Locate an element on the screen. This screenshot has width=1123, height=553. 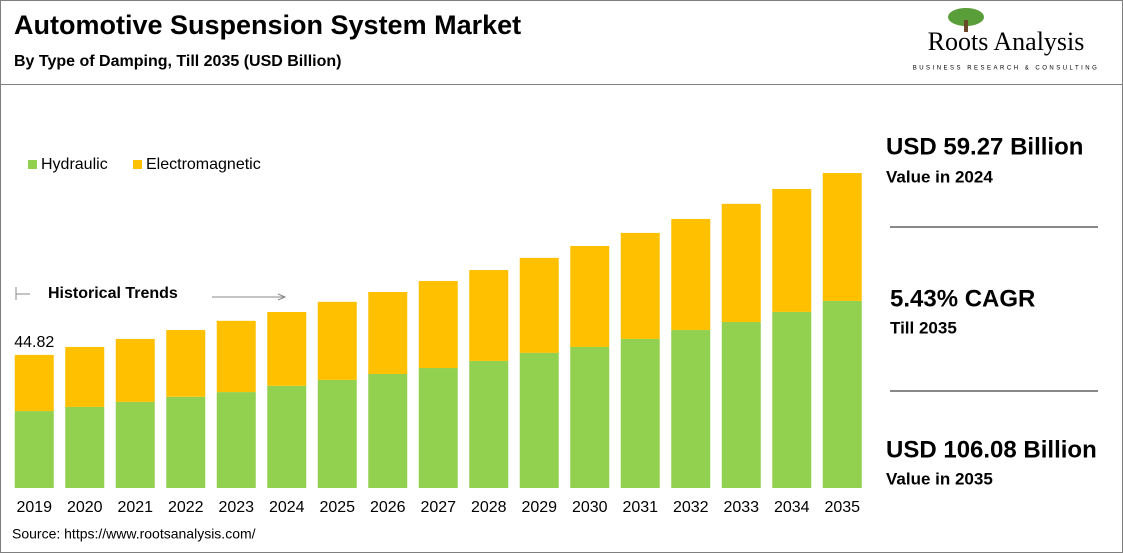
logo-name: Roots Analysis is located at coordinates (1006, 41).